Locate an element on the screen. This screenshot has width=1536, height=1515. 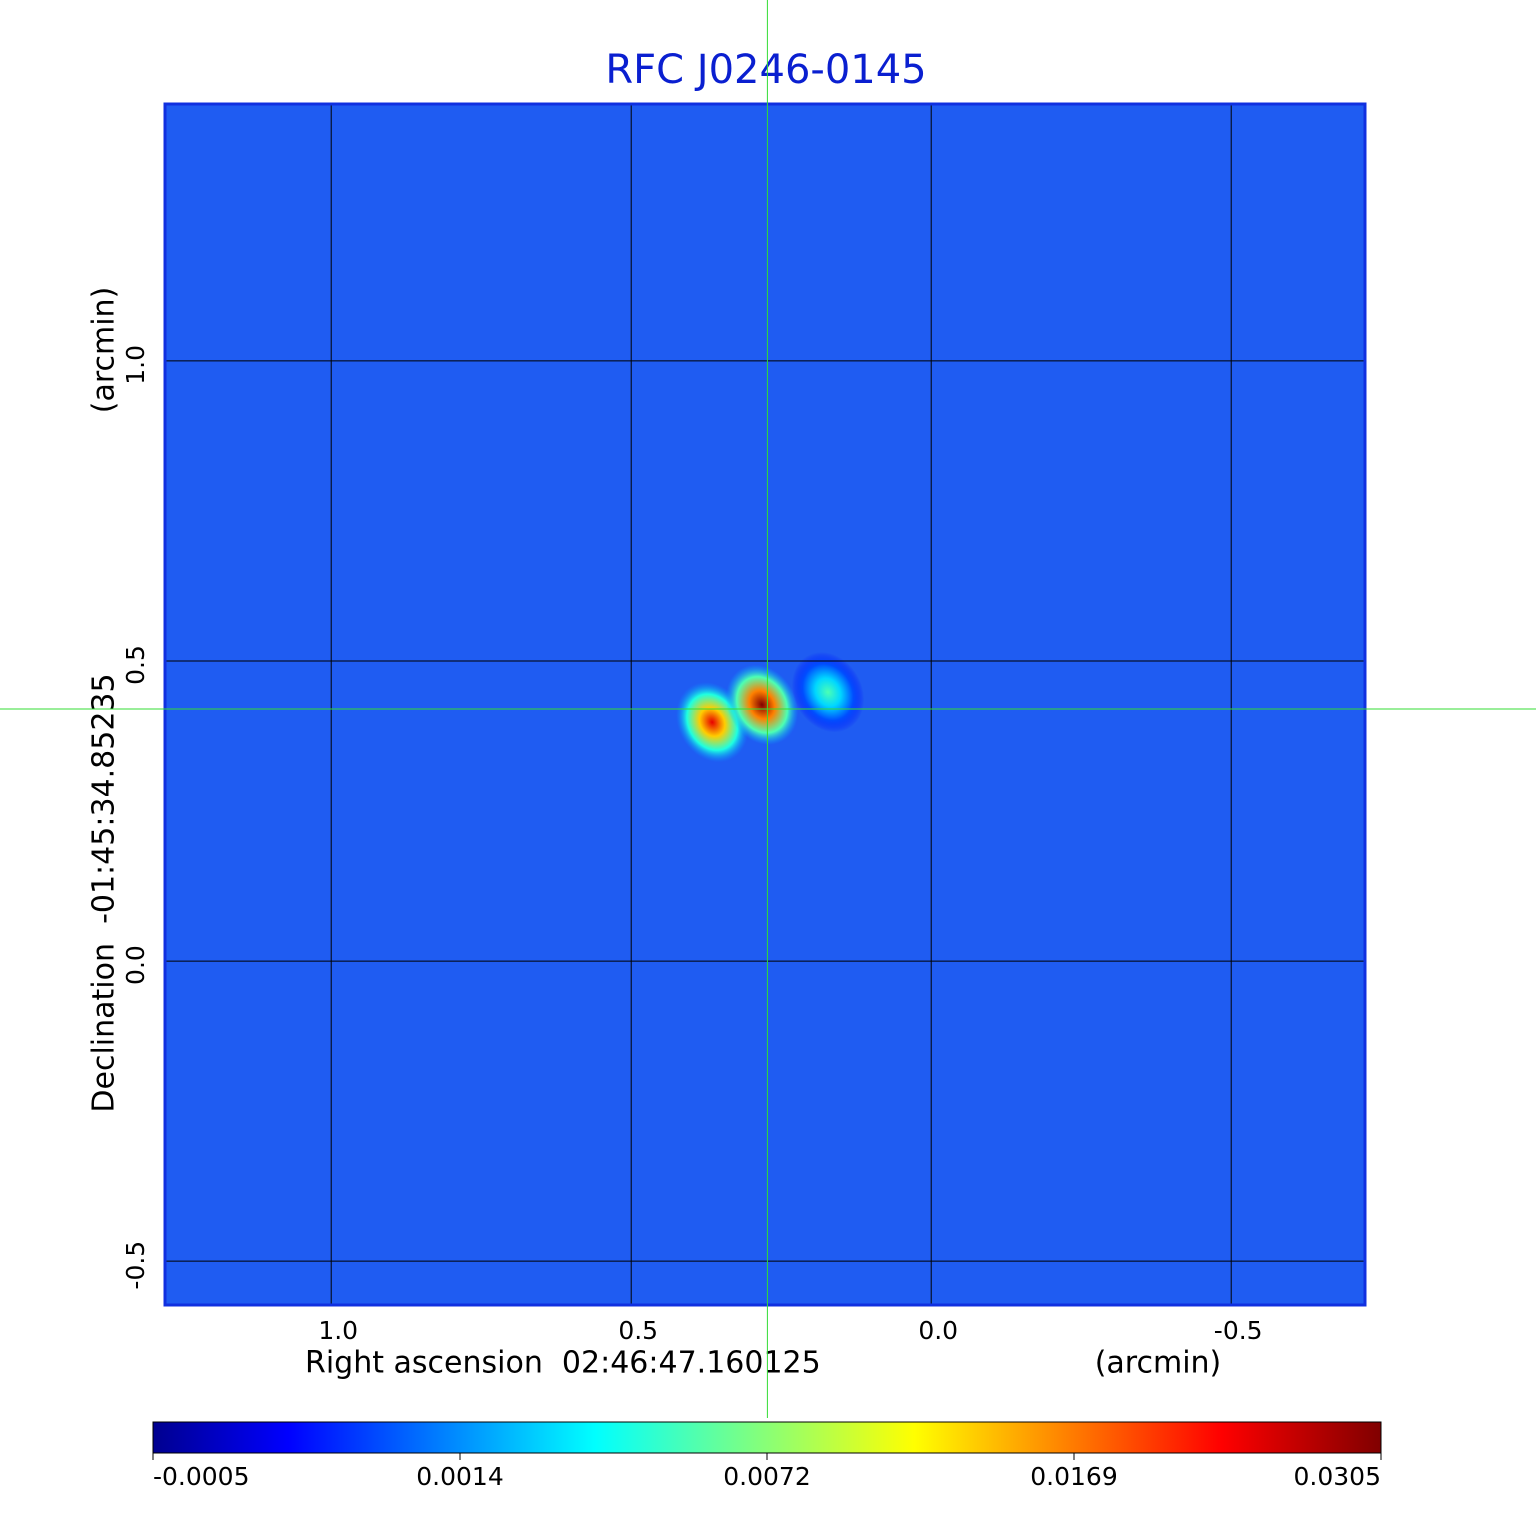
y-axis-label: Declination -01:45:34.85235 is located at coordinates (104, 892).